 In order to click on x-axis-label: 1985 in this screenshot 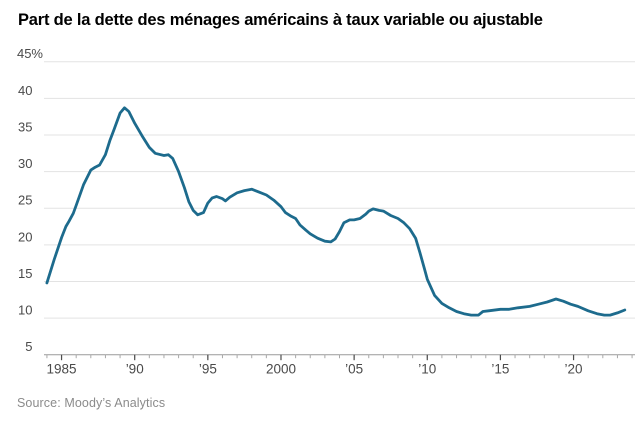, I will do `click(62, 369)`.